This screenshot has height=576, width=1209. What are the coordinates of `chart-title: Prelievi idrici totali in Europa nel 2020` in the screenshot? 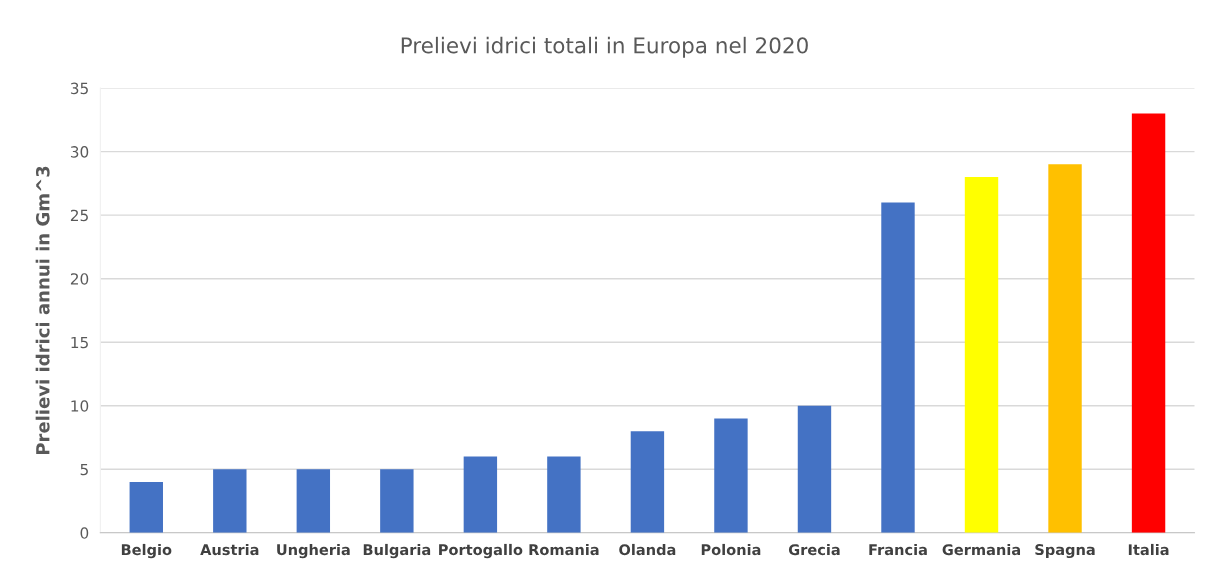 It's located at (604, 47).